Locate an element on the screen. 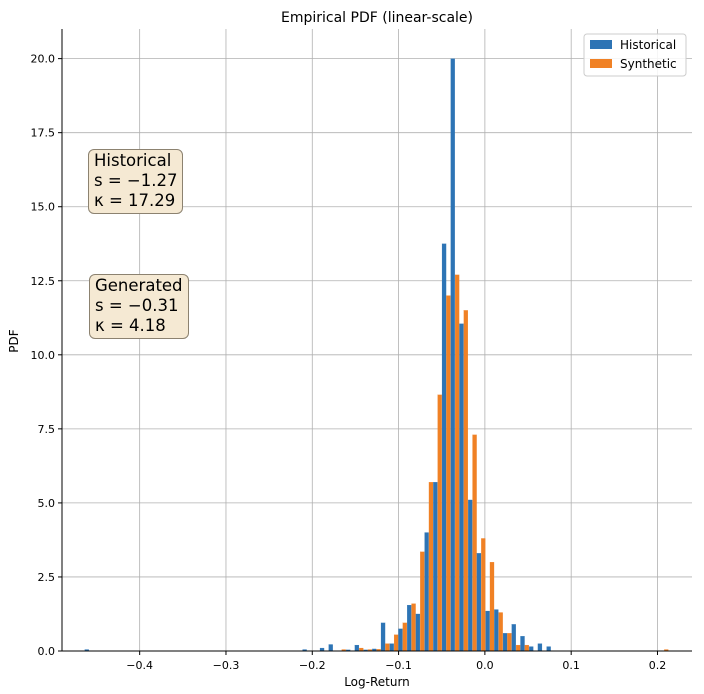 Image resolution: width=704 pixels, height=694 pixels. generated-skewness: s = −0.31 is located at coordinates (137, 305).